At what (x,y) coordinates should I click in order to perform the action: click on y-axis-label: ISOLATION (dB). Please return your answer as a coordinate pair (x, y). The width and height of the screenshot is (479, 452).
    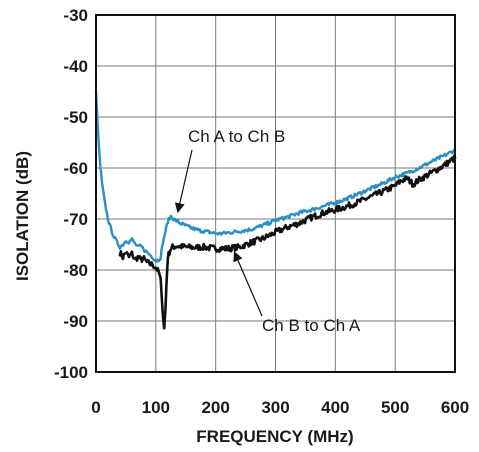
    Looking at the image, I should click on (22, 216).